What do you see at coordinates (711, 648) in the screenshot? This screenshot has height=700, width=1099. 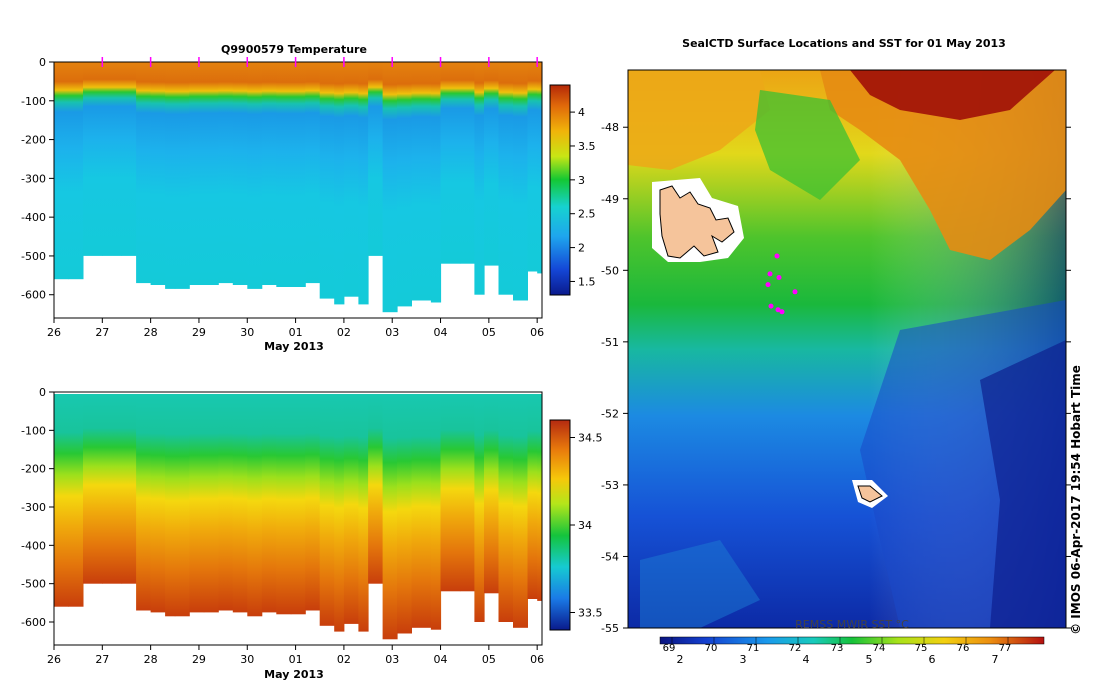 I see `sst-f-tick-label: 70` at bounding box center [711, 648].